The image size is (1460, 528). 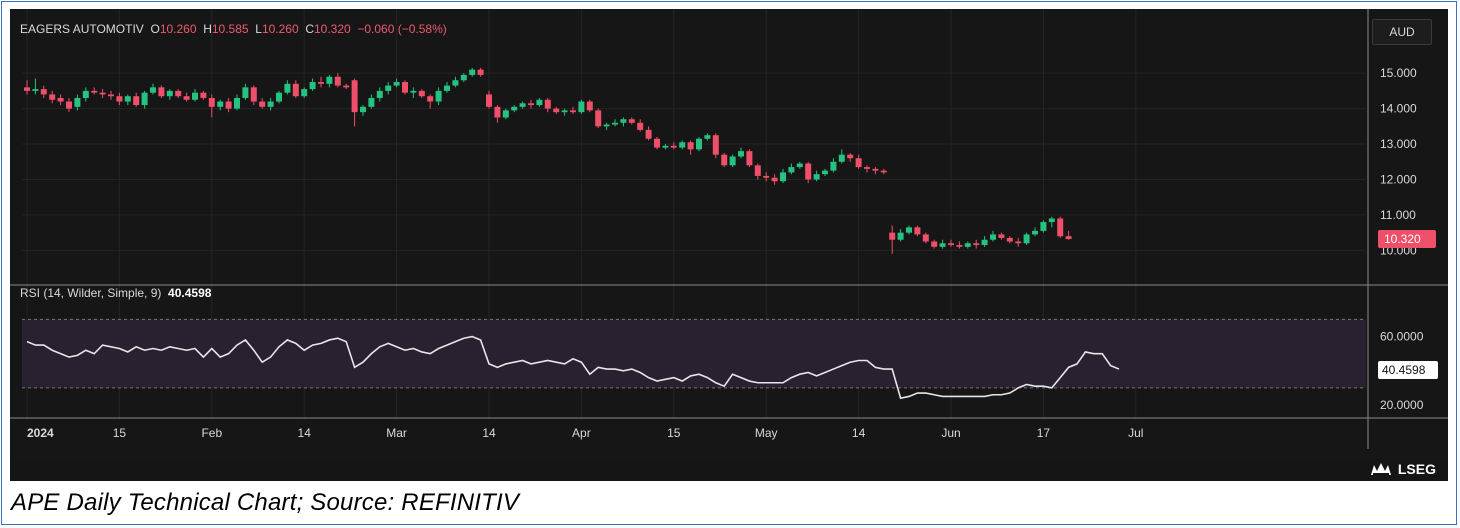 I want to click on x-tick-label: Jul, so click(x=1135, y=433).